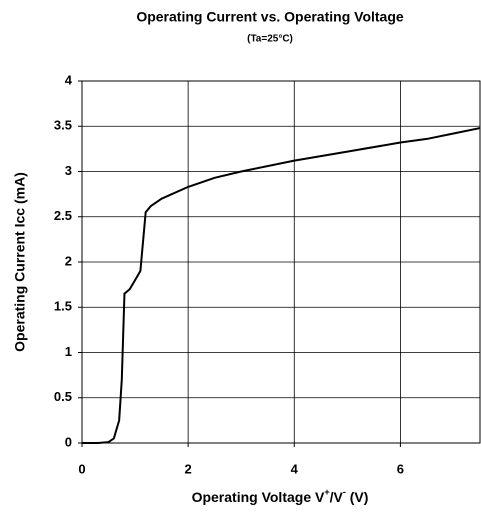 This screenshot has width=481, height=518. I want to click on x-axis-label-part: -, so click(344, 492).